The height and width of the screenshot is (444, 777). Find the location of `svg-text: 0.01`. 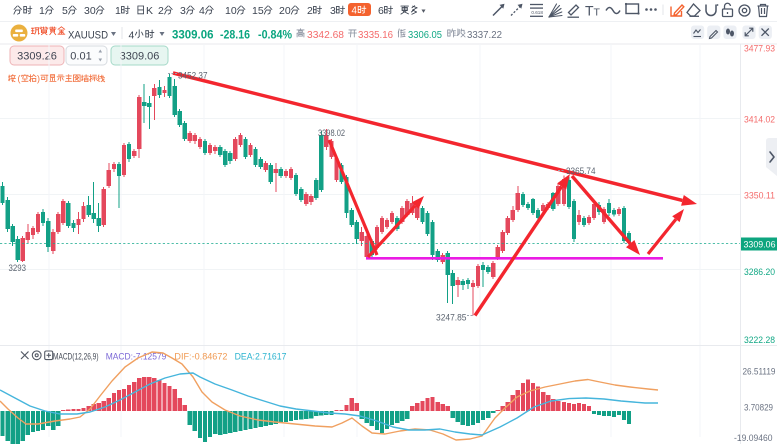

svg-text: 0.01 is located at coordinates (80, 56).